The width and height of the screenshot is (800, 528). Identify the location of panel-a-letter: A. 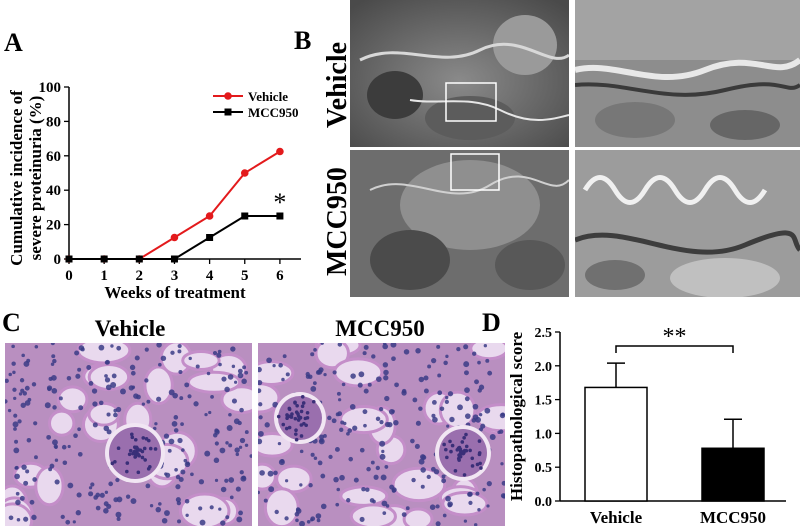
(13, 42).